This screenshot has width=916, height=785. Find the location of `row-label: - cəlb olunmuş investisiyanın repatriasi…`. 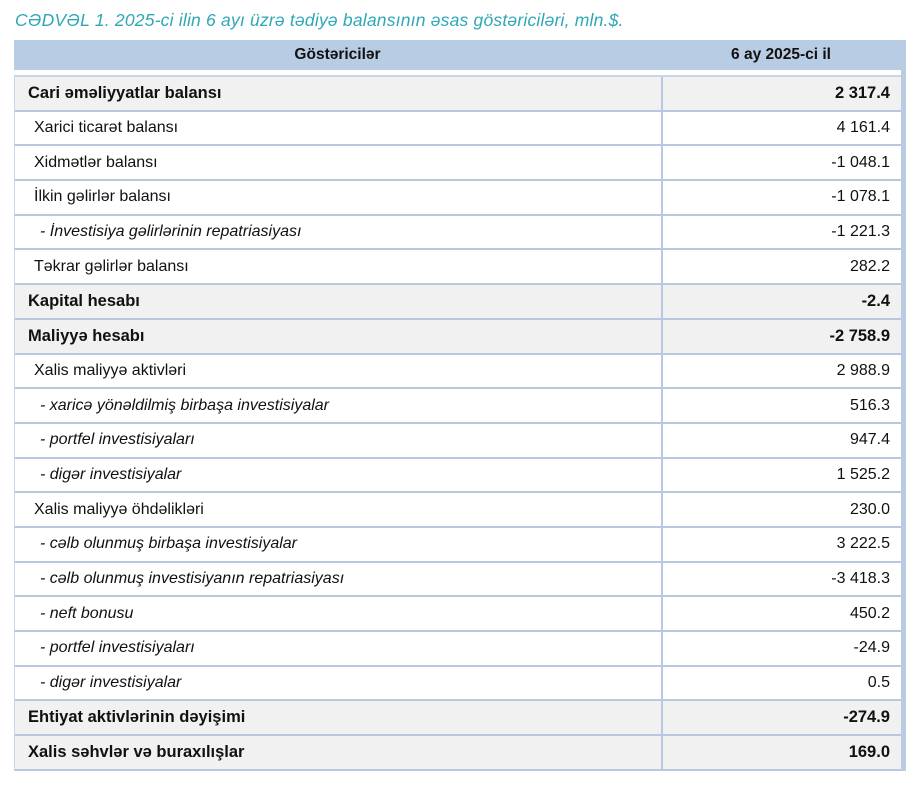

row-label: - cəlb olunmuş investisiyanın repatriasi… is located at coordinates (192, 578).